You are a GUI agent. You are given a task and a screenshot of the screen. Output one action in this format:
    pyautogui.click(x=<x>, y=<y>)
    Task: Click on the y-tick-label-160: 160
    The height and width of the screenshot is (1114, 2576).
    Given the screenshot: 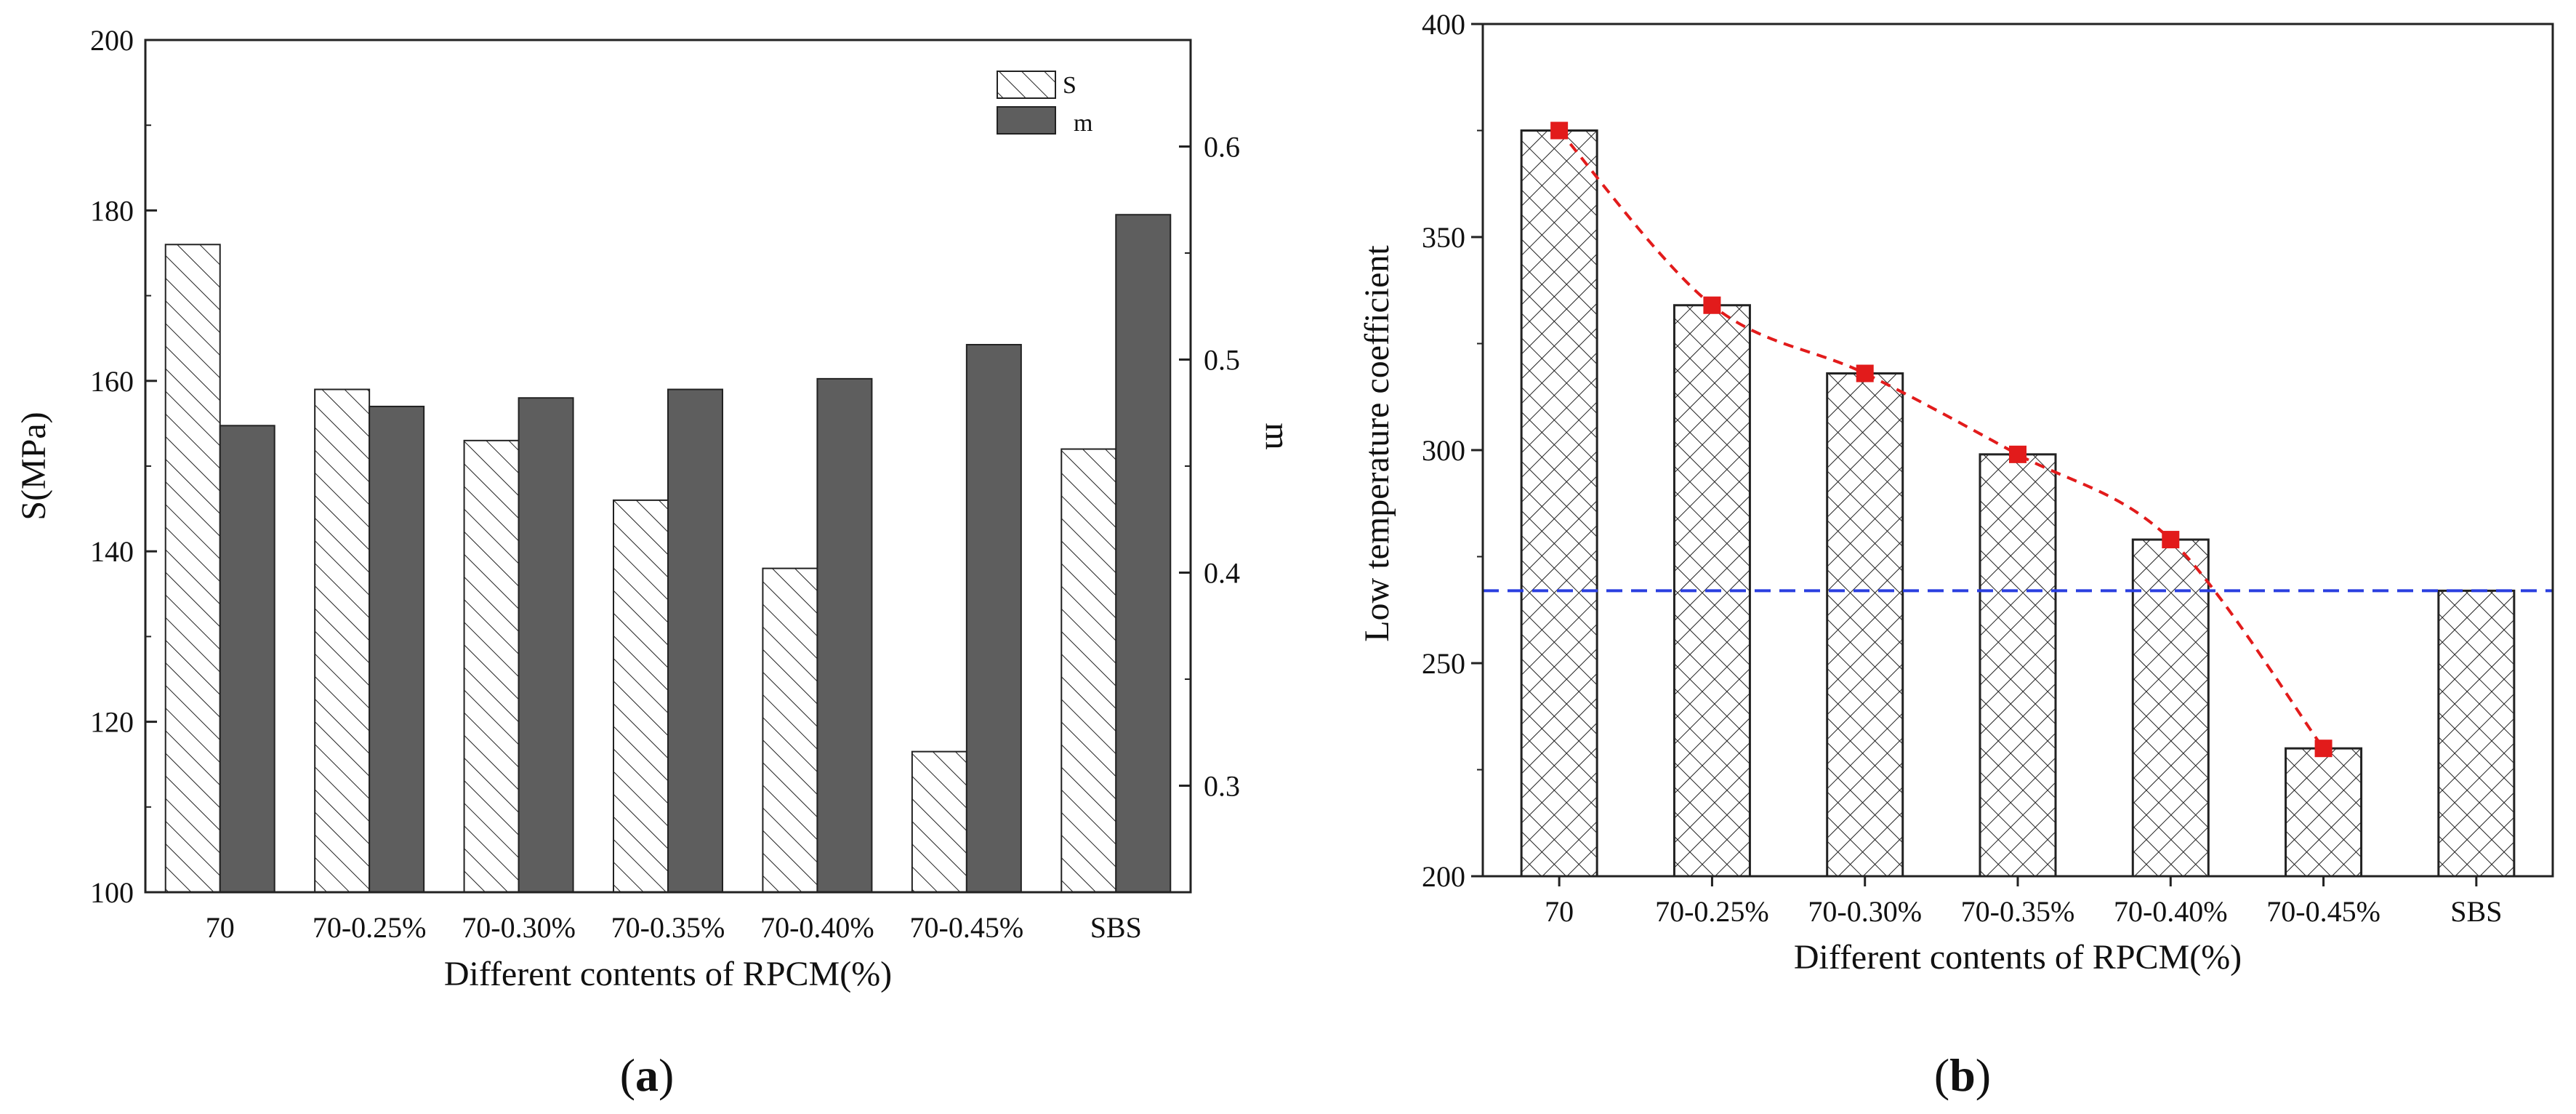 What is the action you would take?
    pyautogui.click(x=112, y=382)
    